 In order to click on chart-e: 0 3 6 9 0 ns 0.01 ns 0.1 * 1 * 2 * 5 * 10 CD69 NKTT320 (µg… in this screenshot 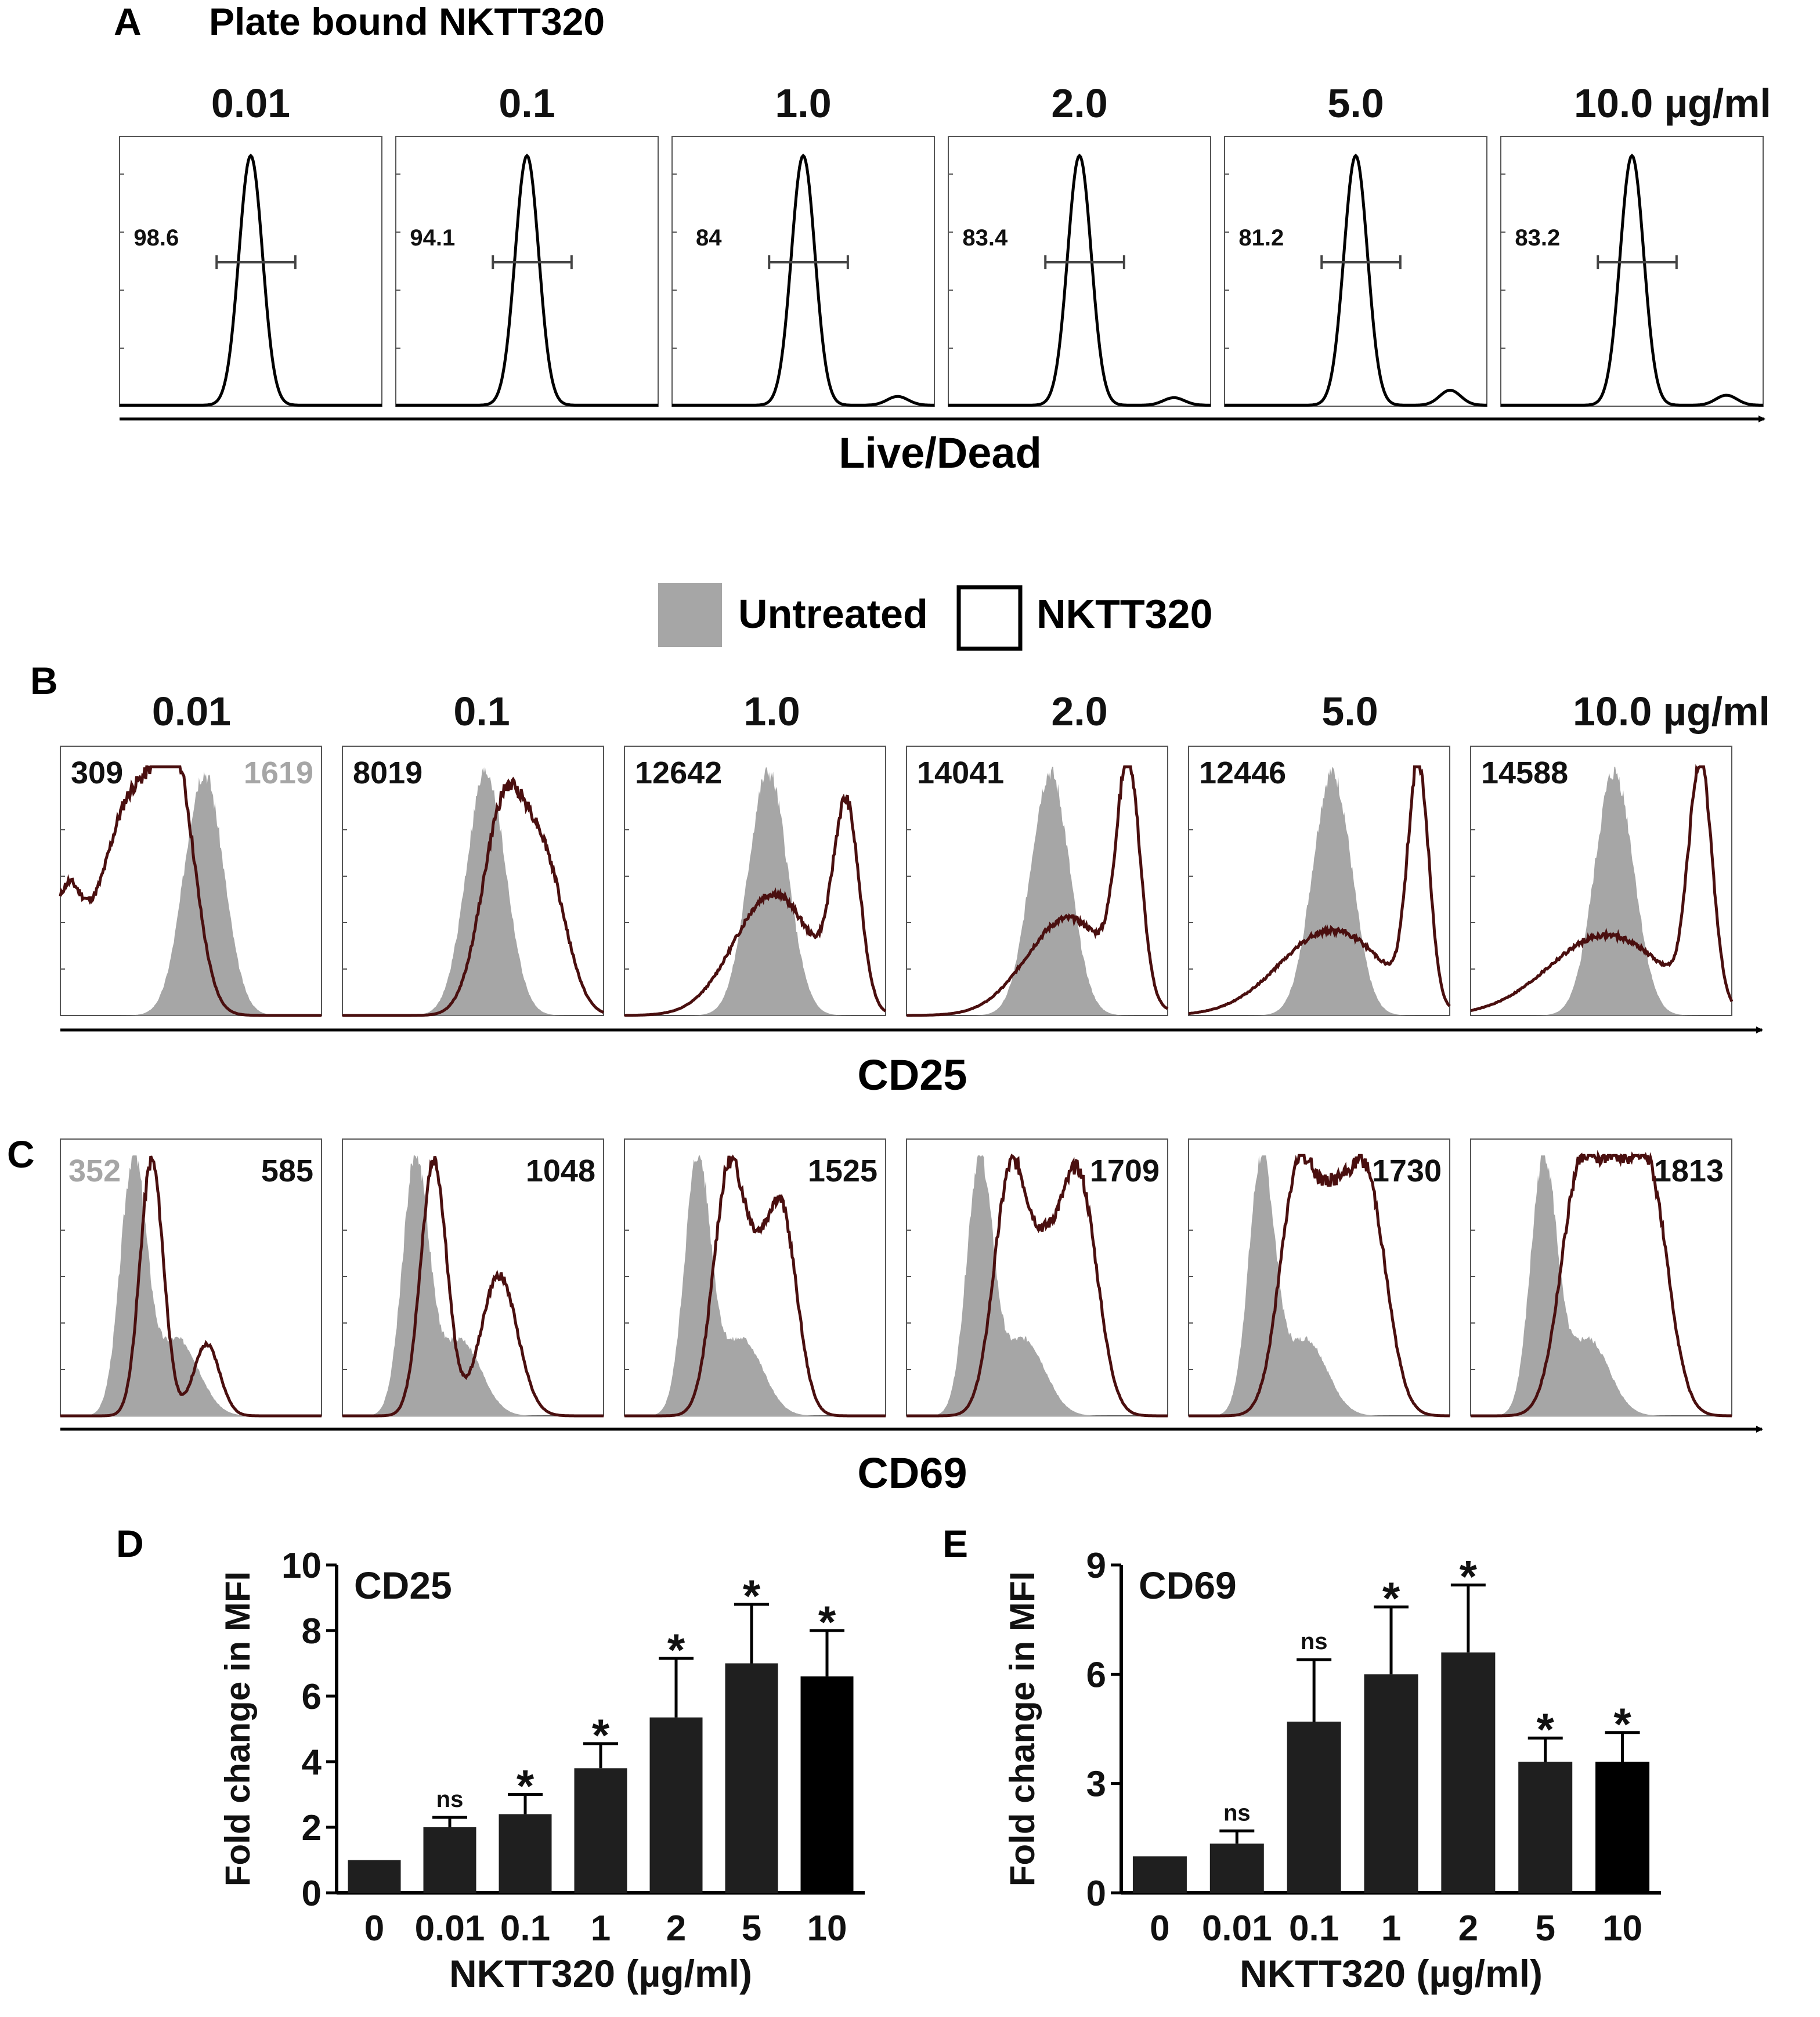, I will do `click(1332, 1771)`.